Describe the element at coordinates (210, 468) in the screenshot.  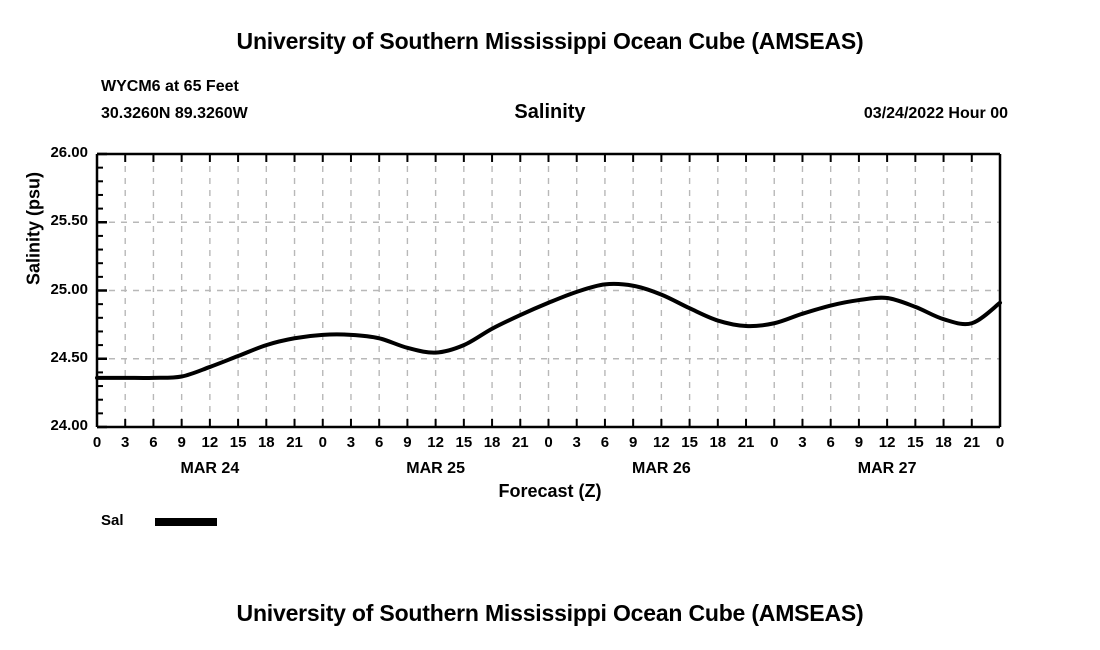
I see `x-day-label: MAR 24` at that location.